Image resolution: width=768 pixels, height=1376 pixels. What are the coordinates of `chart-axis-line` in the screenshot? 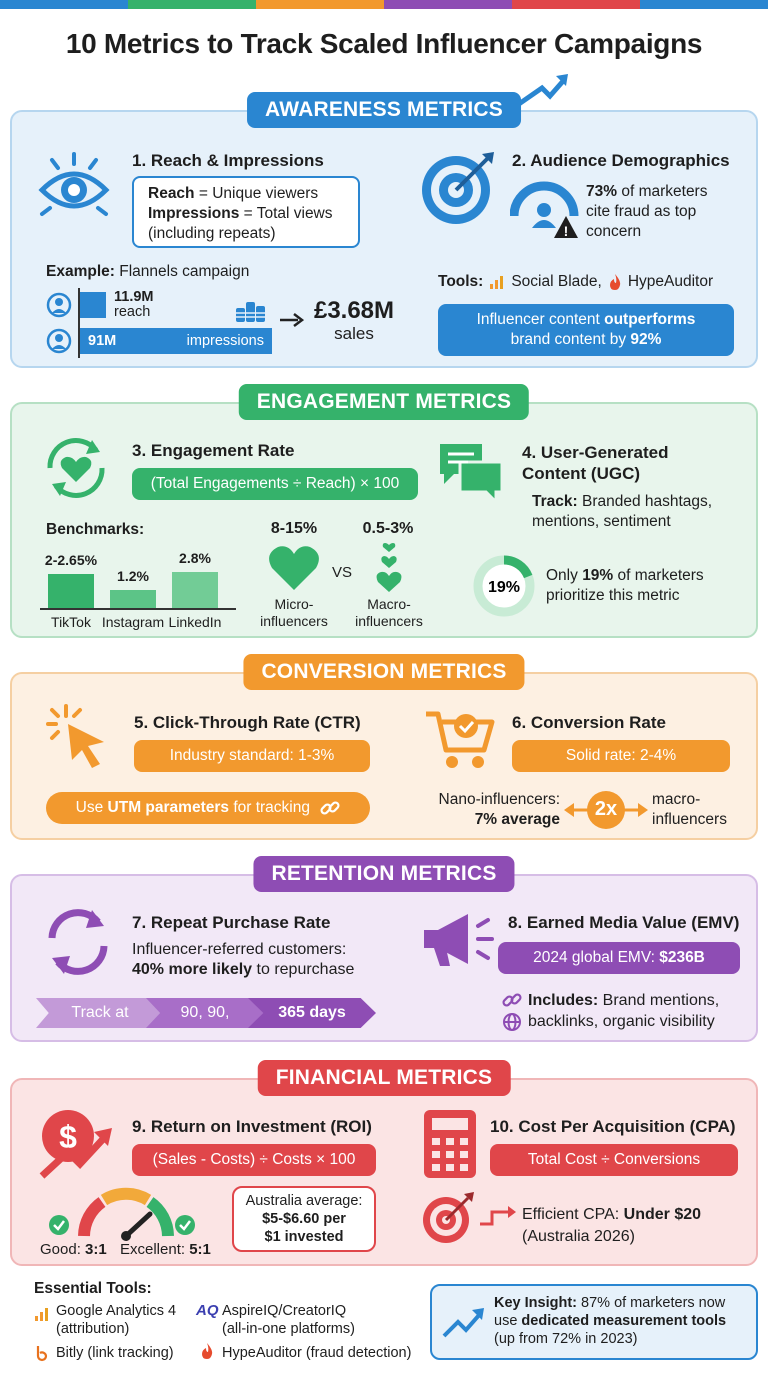 It's located at (79, 323).